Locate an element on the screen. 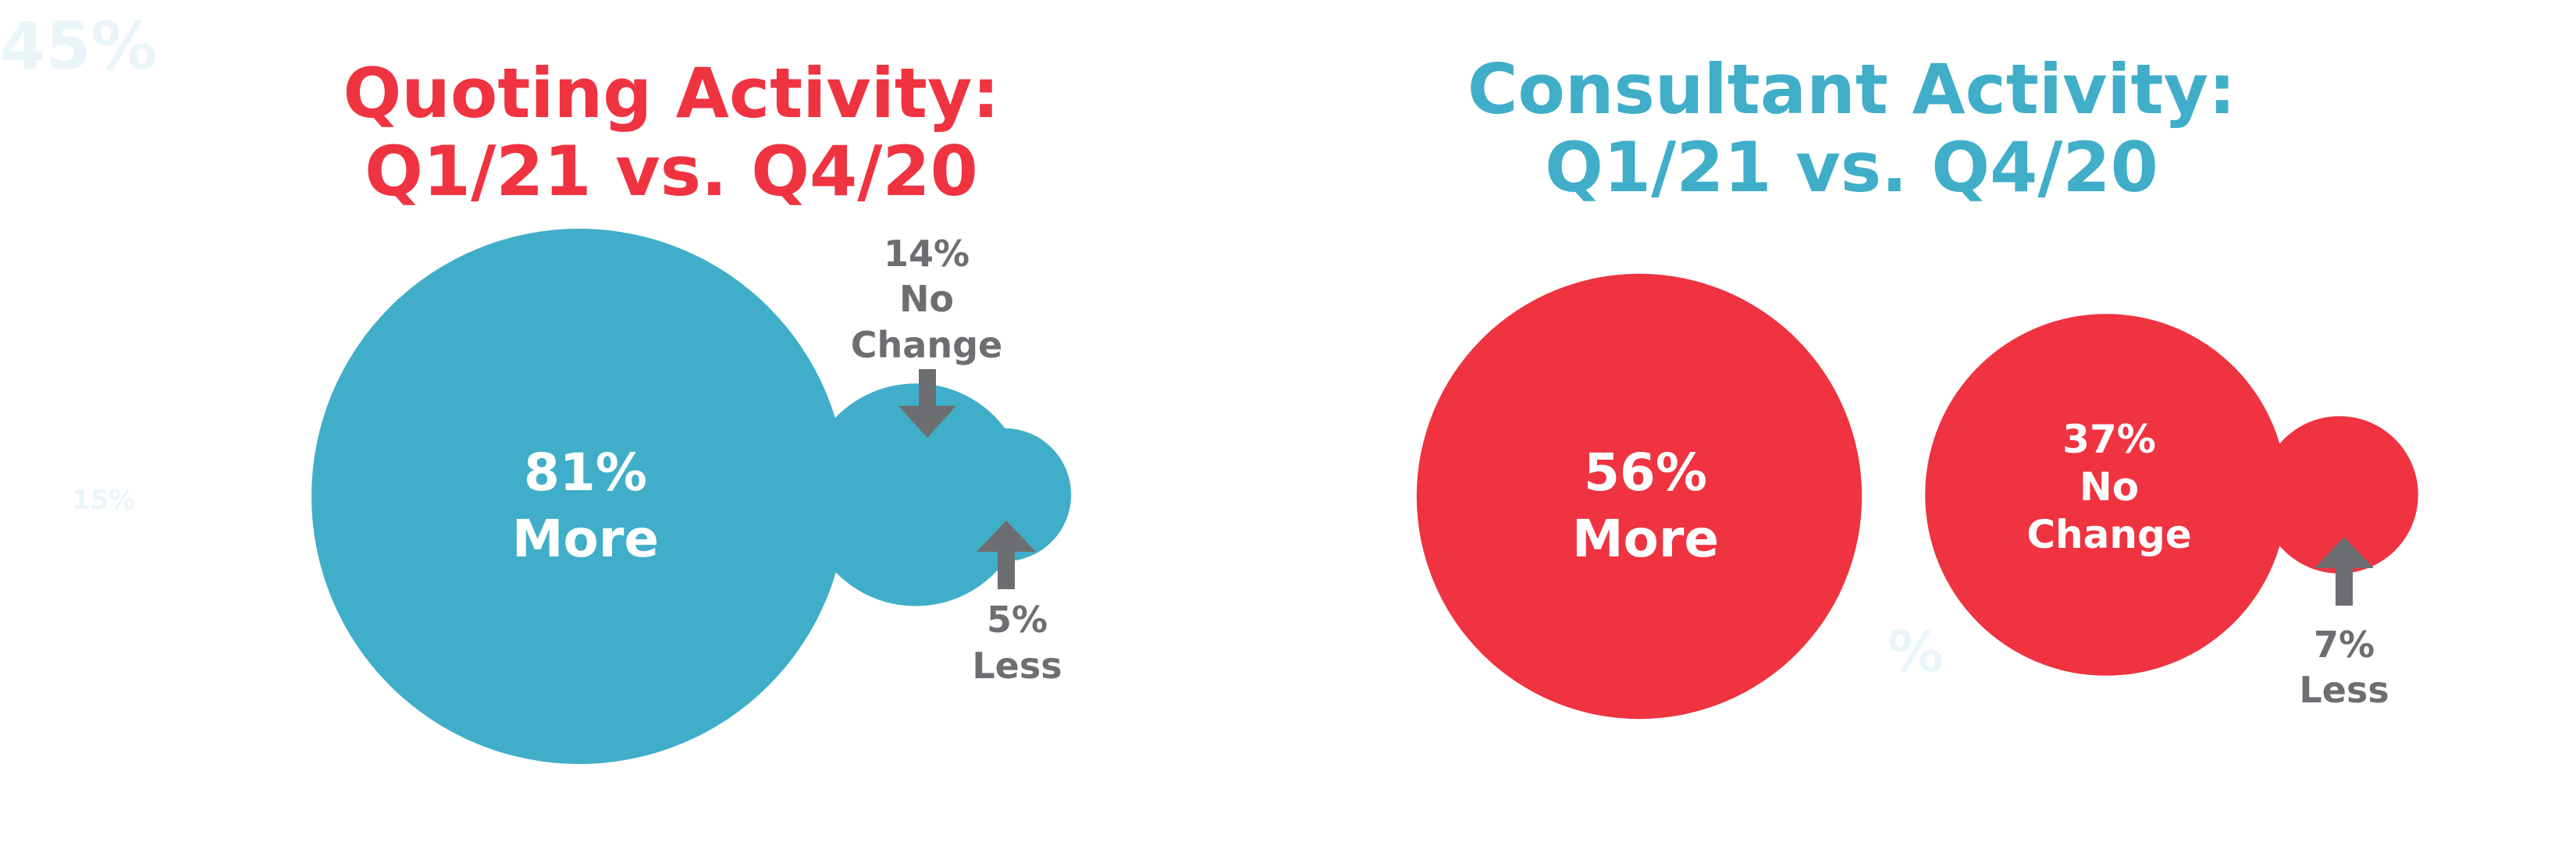  bubble-no-change is located at coordinates (2106, 495).